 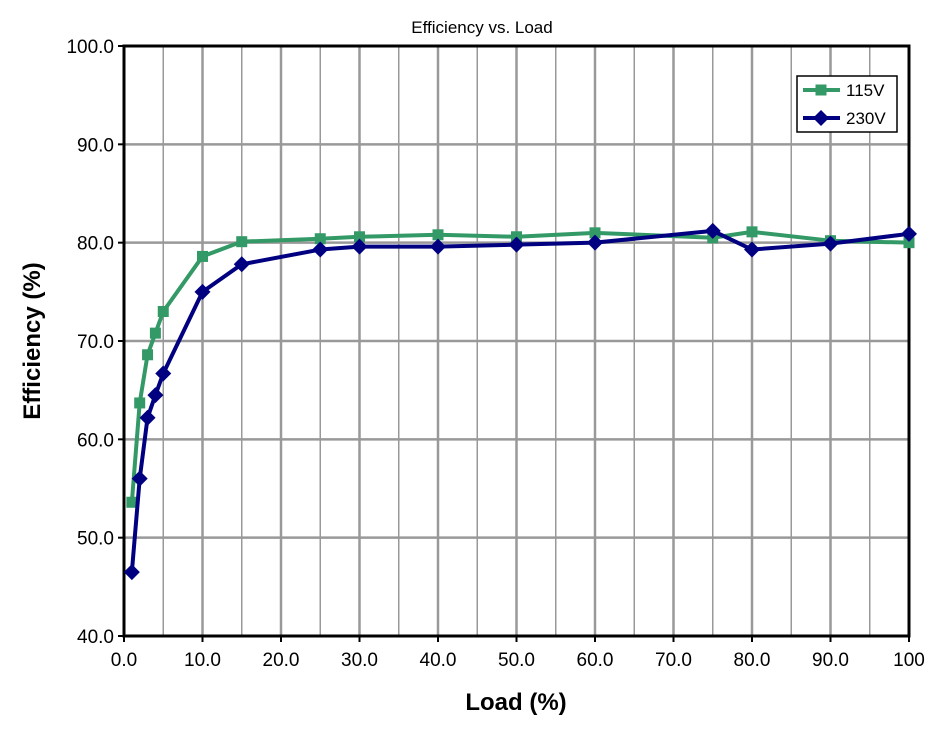 What do you see at coordinates (95, 637) in the screenshot?
I see `y-tick-label: 40.0` at bounding box center [95, 637].